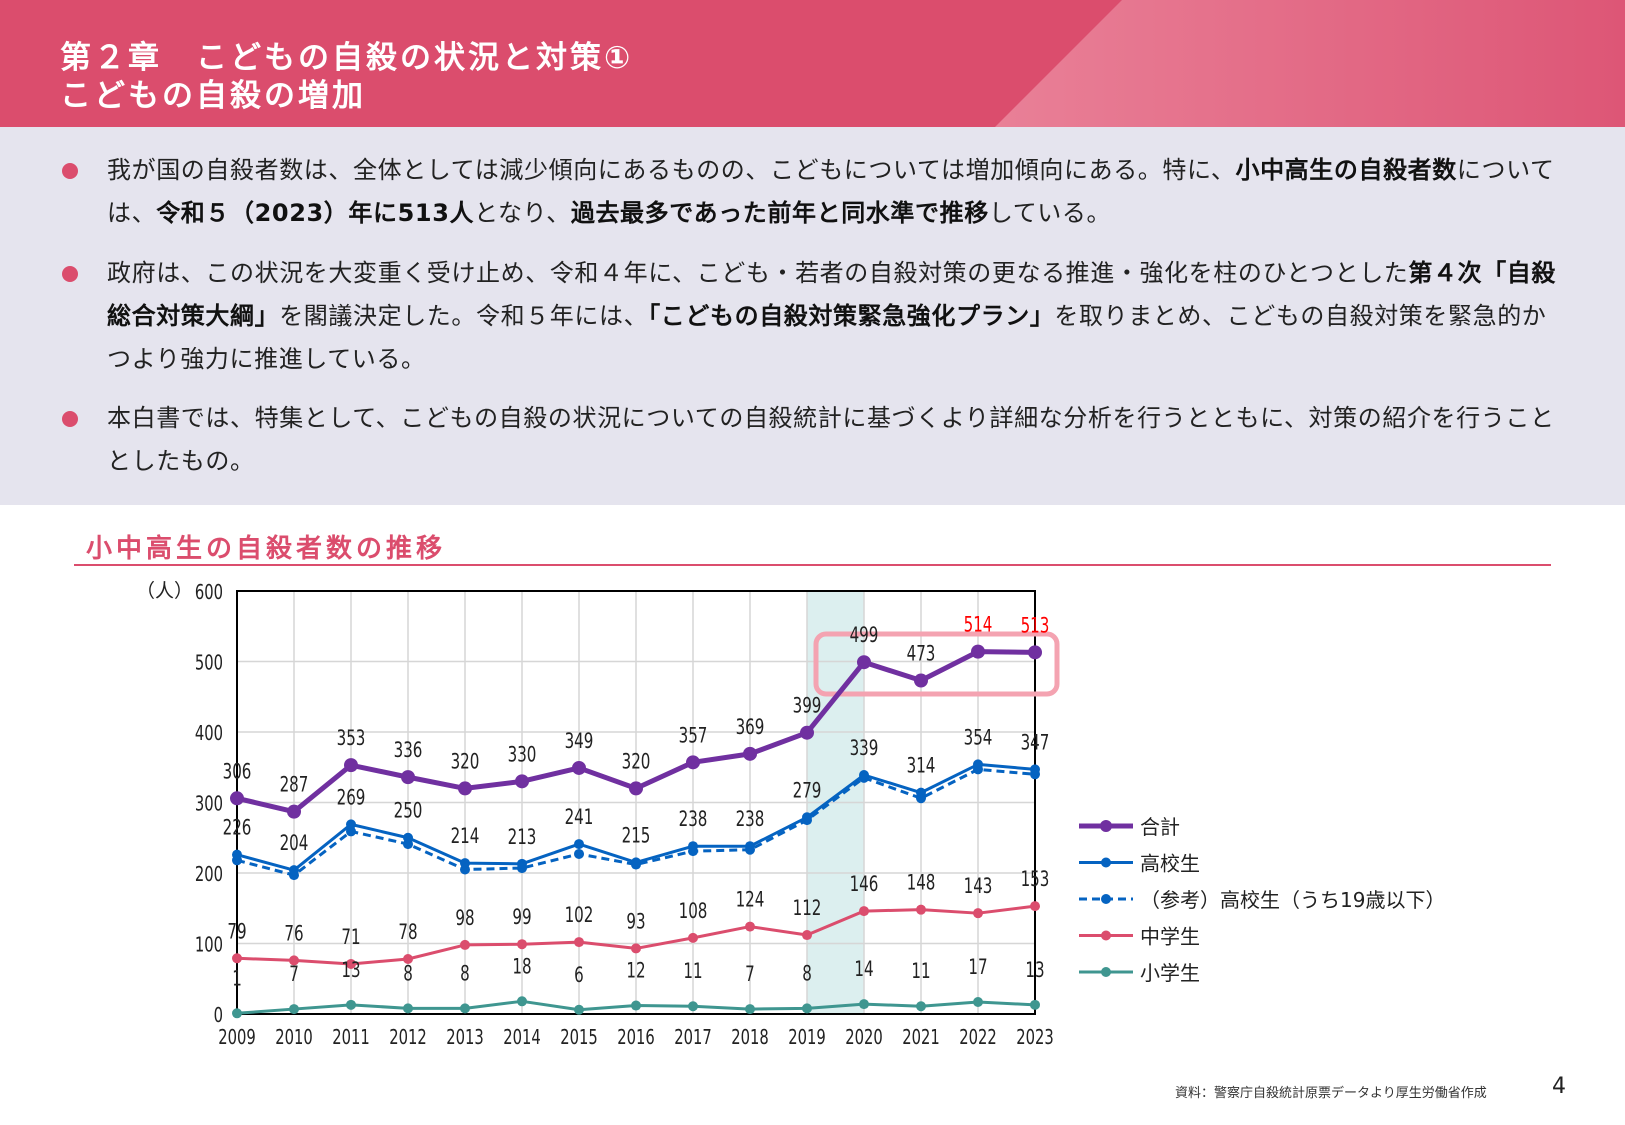  I want to click on data-label: 399, so click(807, 706).